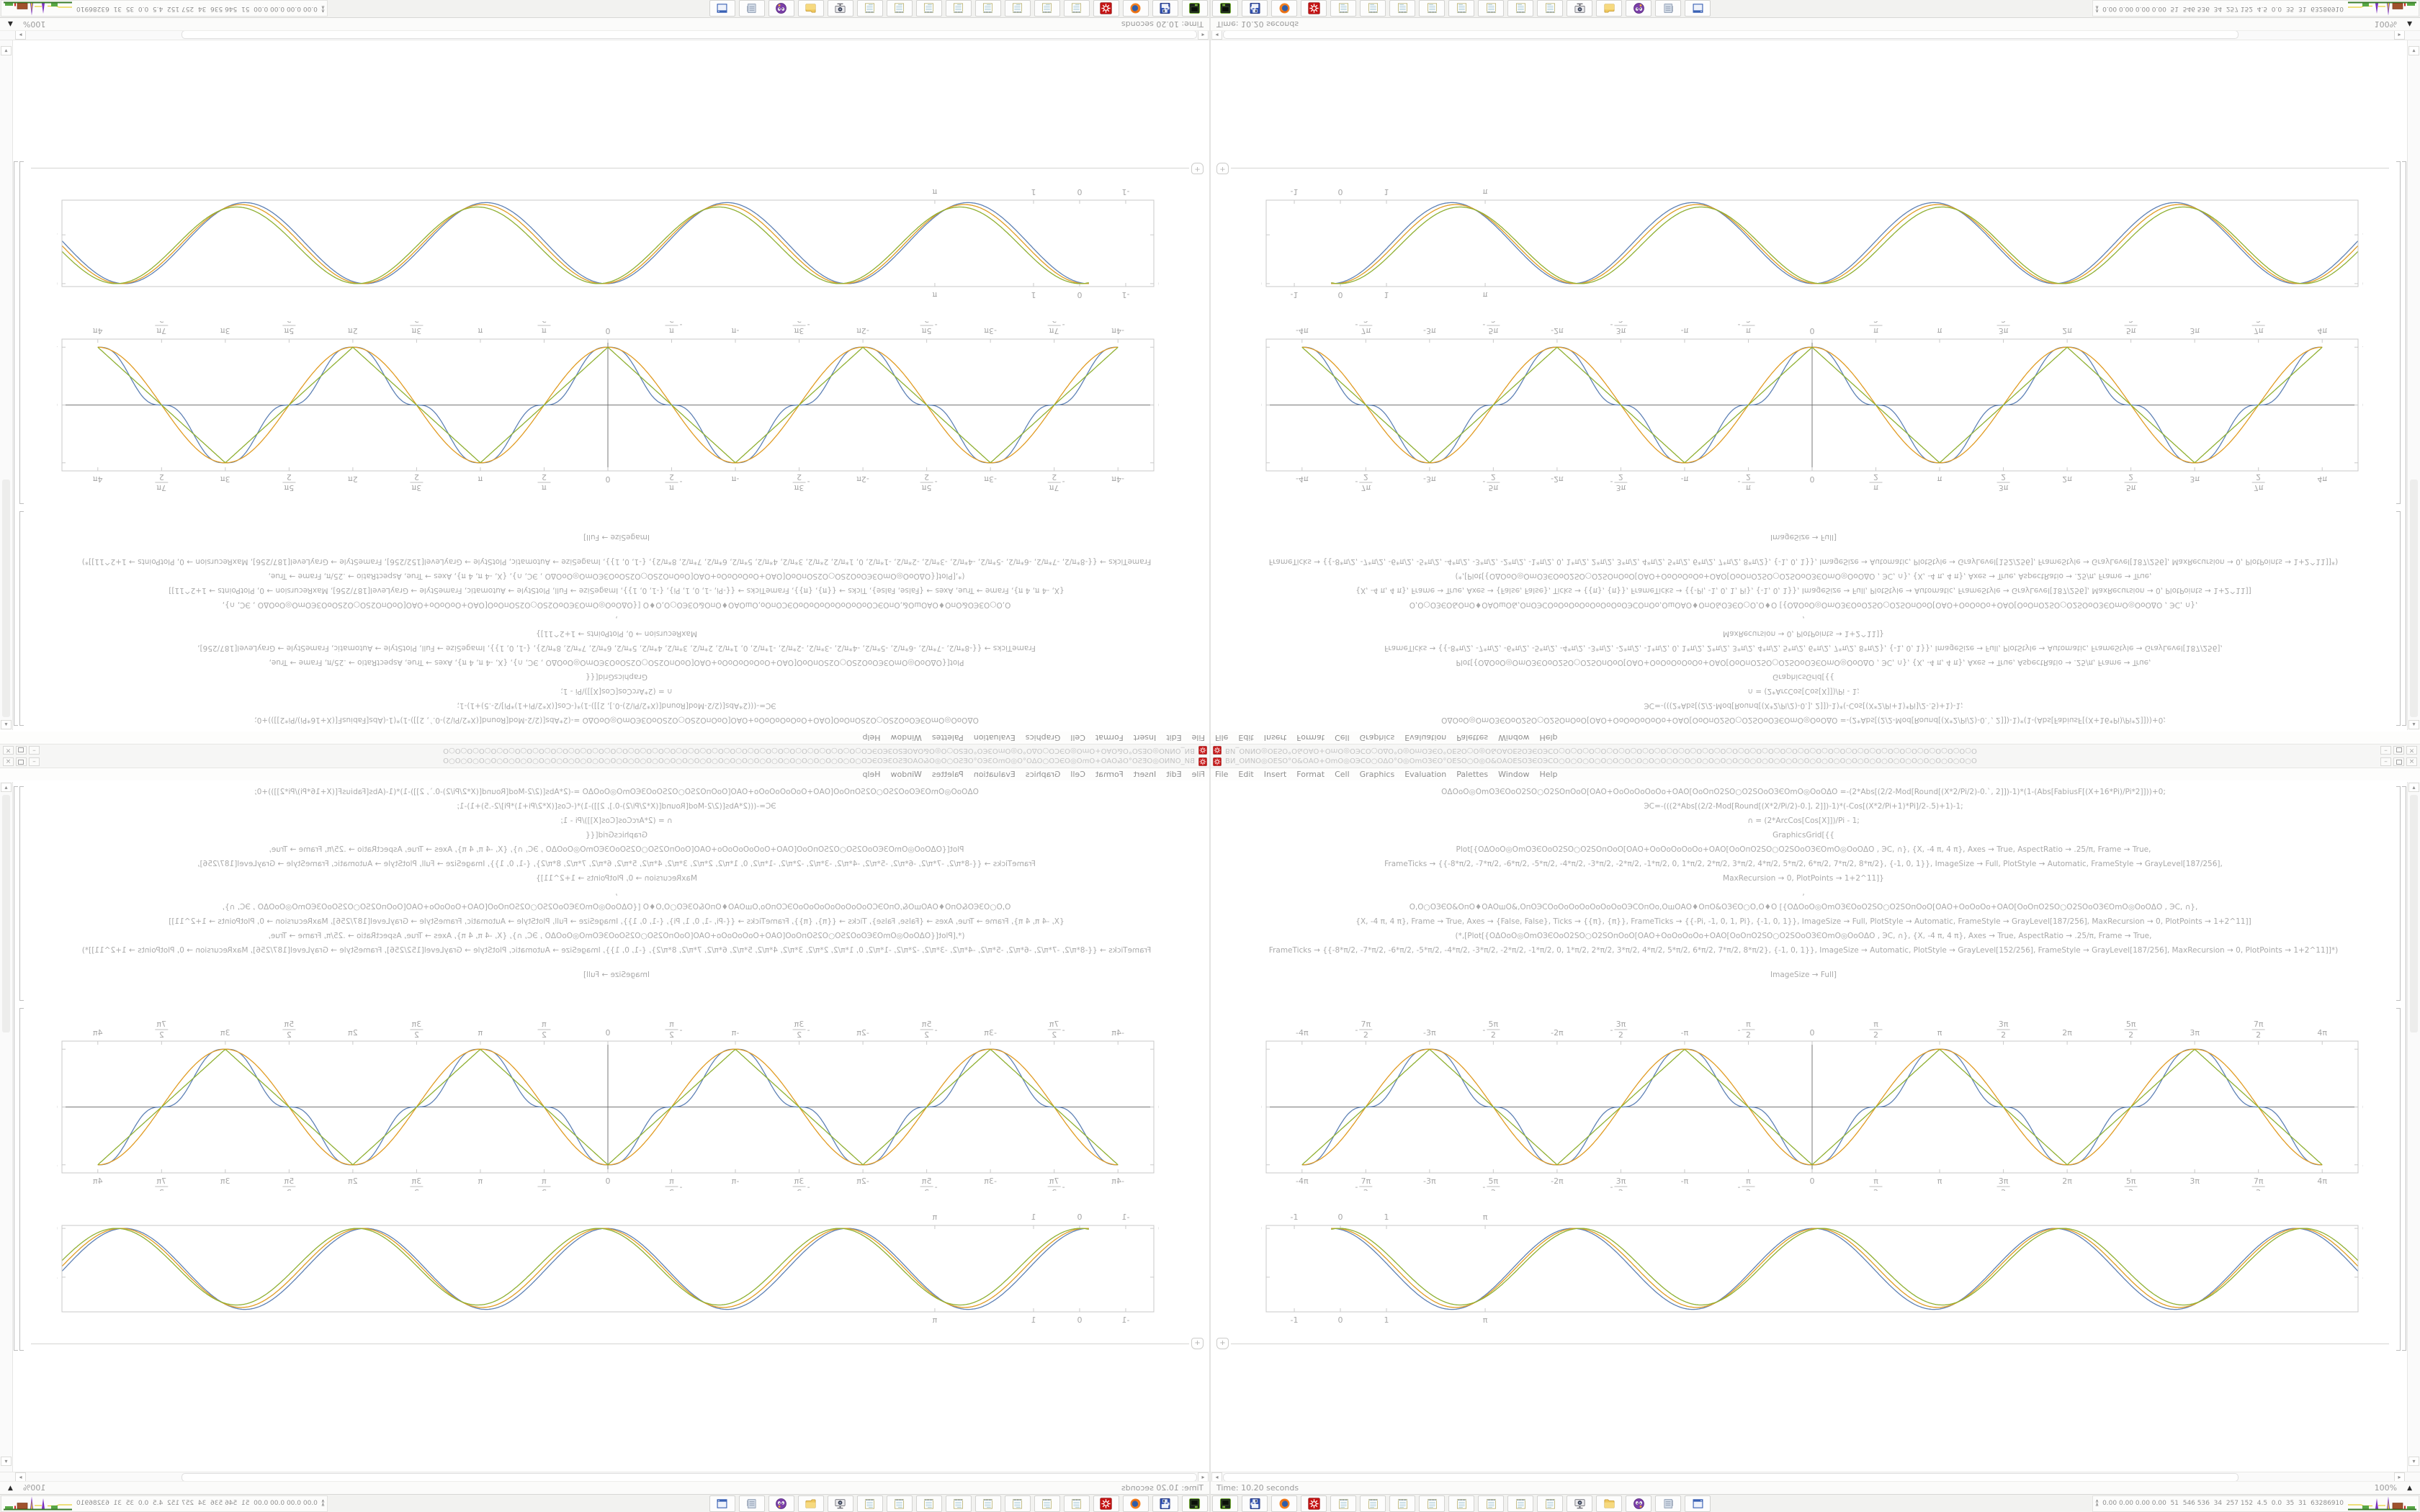 The height and width of the screenshot is (1512, 2420). Describe the element at coordinates (2398, 332) in the screenshot. I see `cell-bracket-output` at that location.